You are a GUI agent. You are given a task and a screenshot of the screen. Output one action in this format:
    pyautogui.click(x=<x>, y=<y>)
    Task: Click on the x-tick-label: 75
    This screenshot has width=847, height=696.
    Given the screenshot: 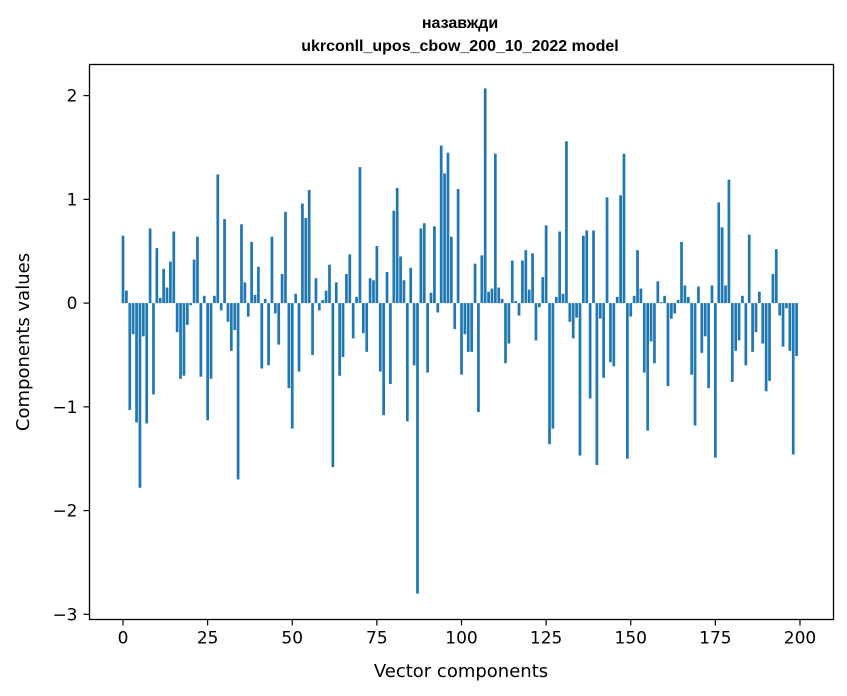 What is the action you would take?
    pyautogui.click(x=377, y=639)
    